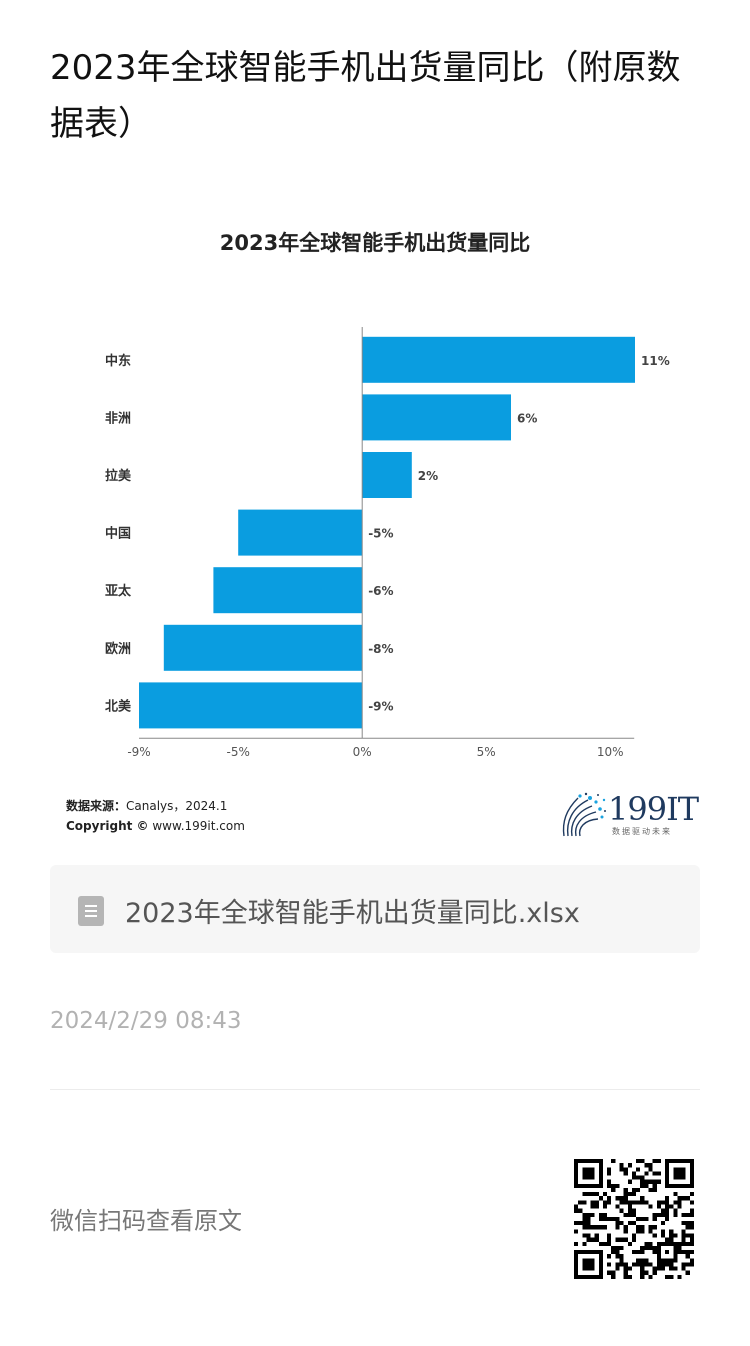 The width and height of the screenshot is (750, 1346). What do you see at coordinates (118, 476) in the screenshot?
I see `category-label: 拉美` at bounding box center [118, 476].